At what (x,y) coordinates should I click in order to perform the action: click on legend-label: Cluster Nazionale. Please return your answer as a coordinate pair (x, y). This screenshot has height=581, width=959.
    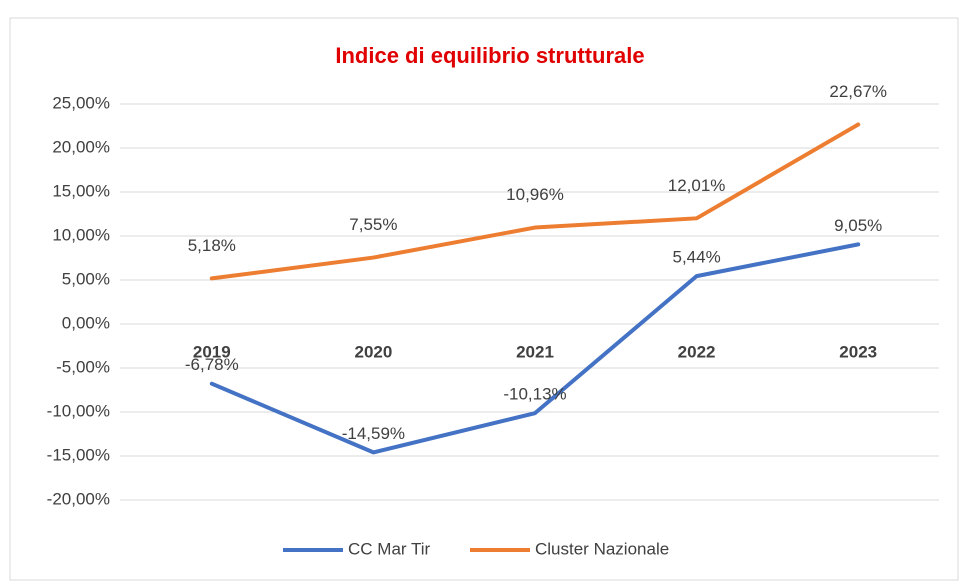
    Looking at the image, I should click on (602, 548).